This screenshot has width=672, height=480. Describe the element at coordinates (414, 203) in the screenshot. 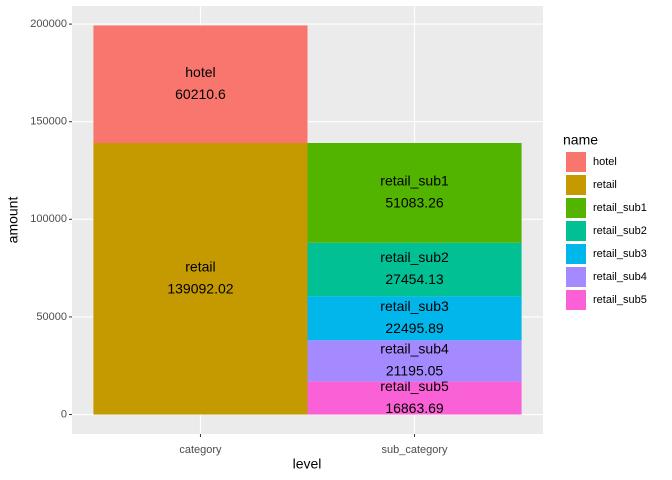

I see `segment-label-value: 51083.26` at that location.